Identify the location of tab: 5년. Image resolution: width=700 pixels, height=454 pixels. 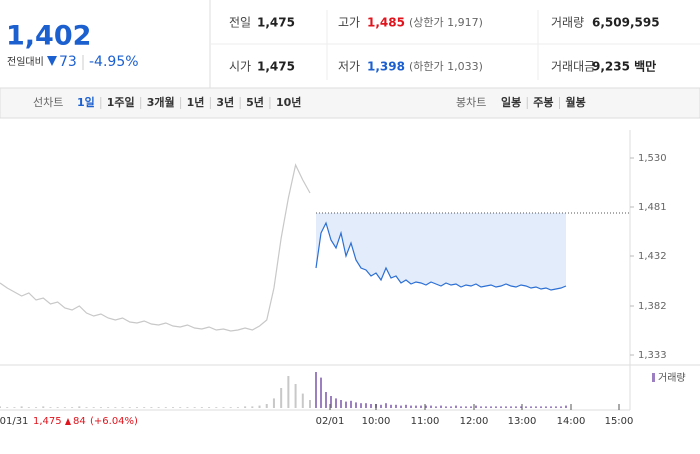
(255, 102).